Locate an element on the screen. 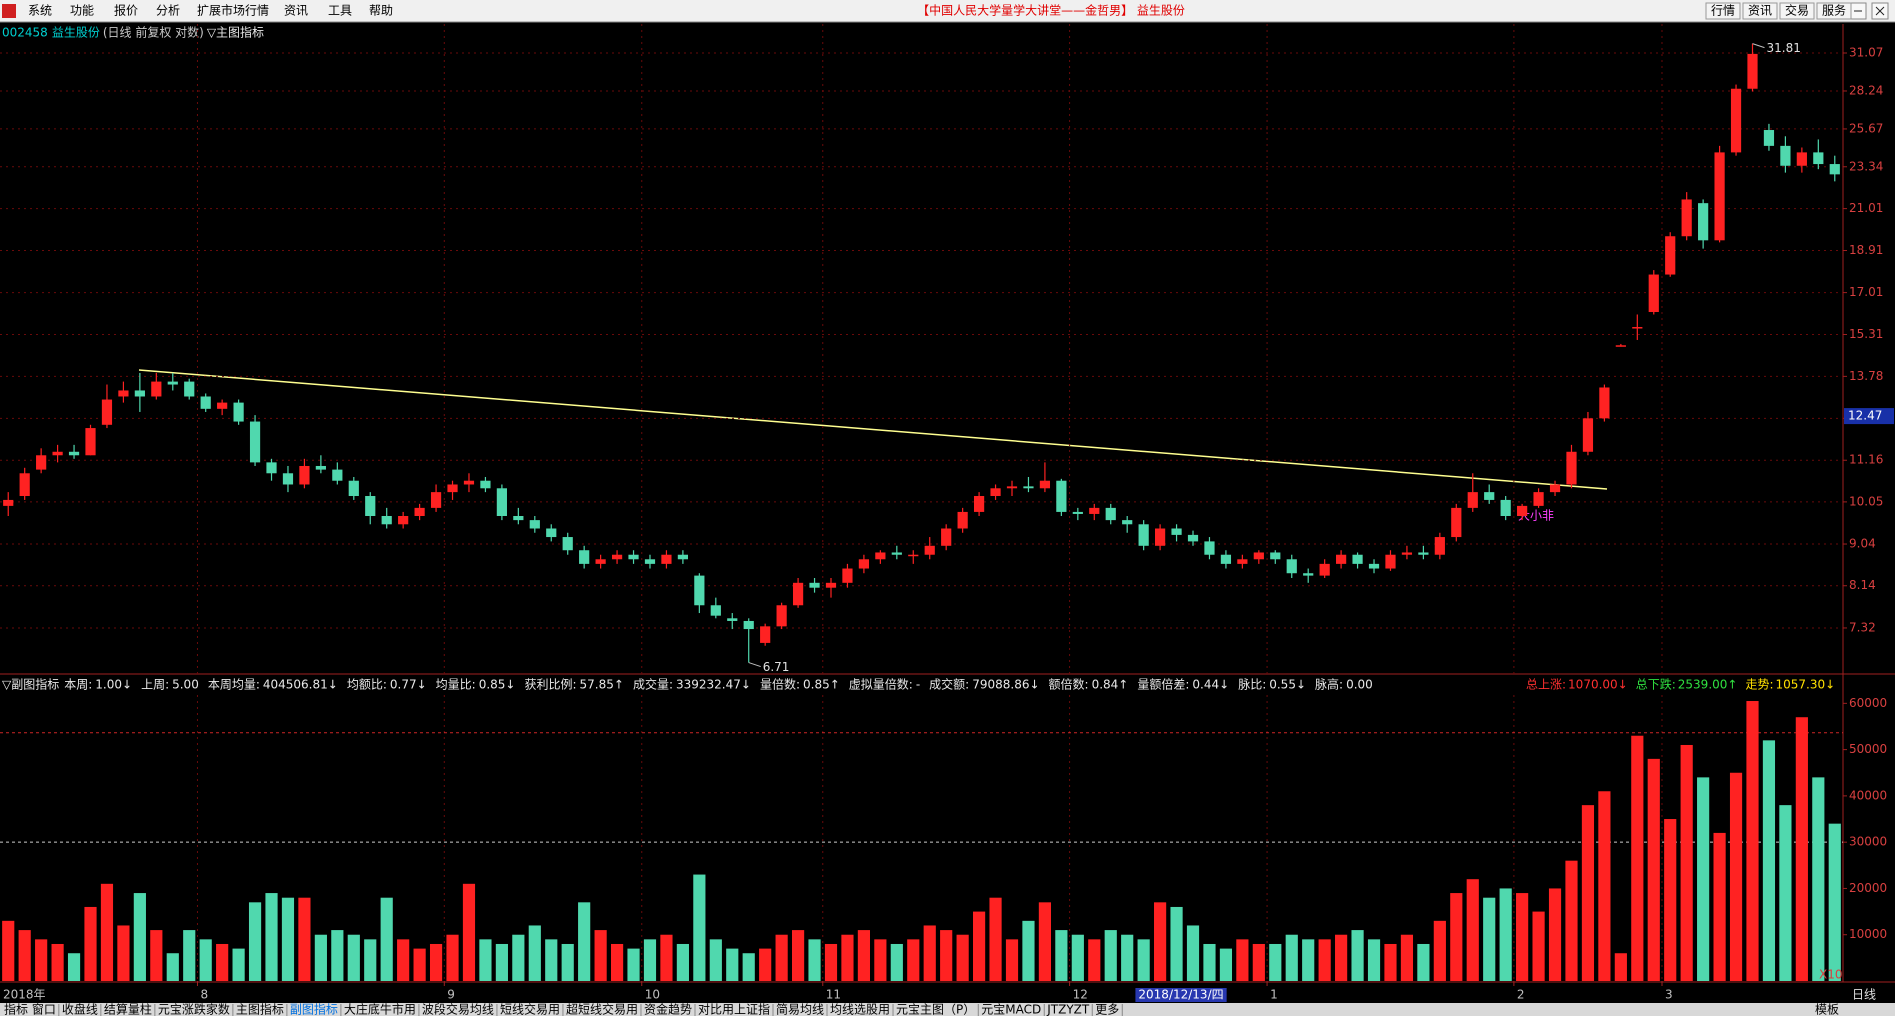 This screenshot has width=1895, height=1016. tab: 波段交易均线 is located at coordinates (458, 1009).